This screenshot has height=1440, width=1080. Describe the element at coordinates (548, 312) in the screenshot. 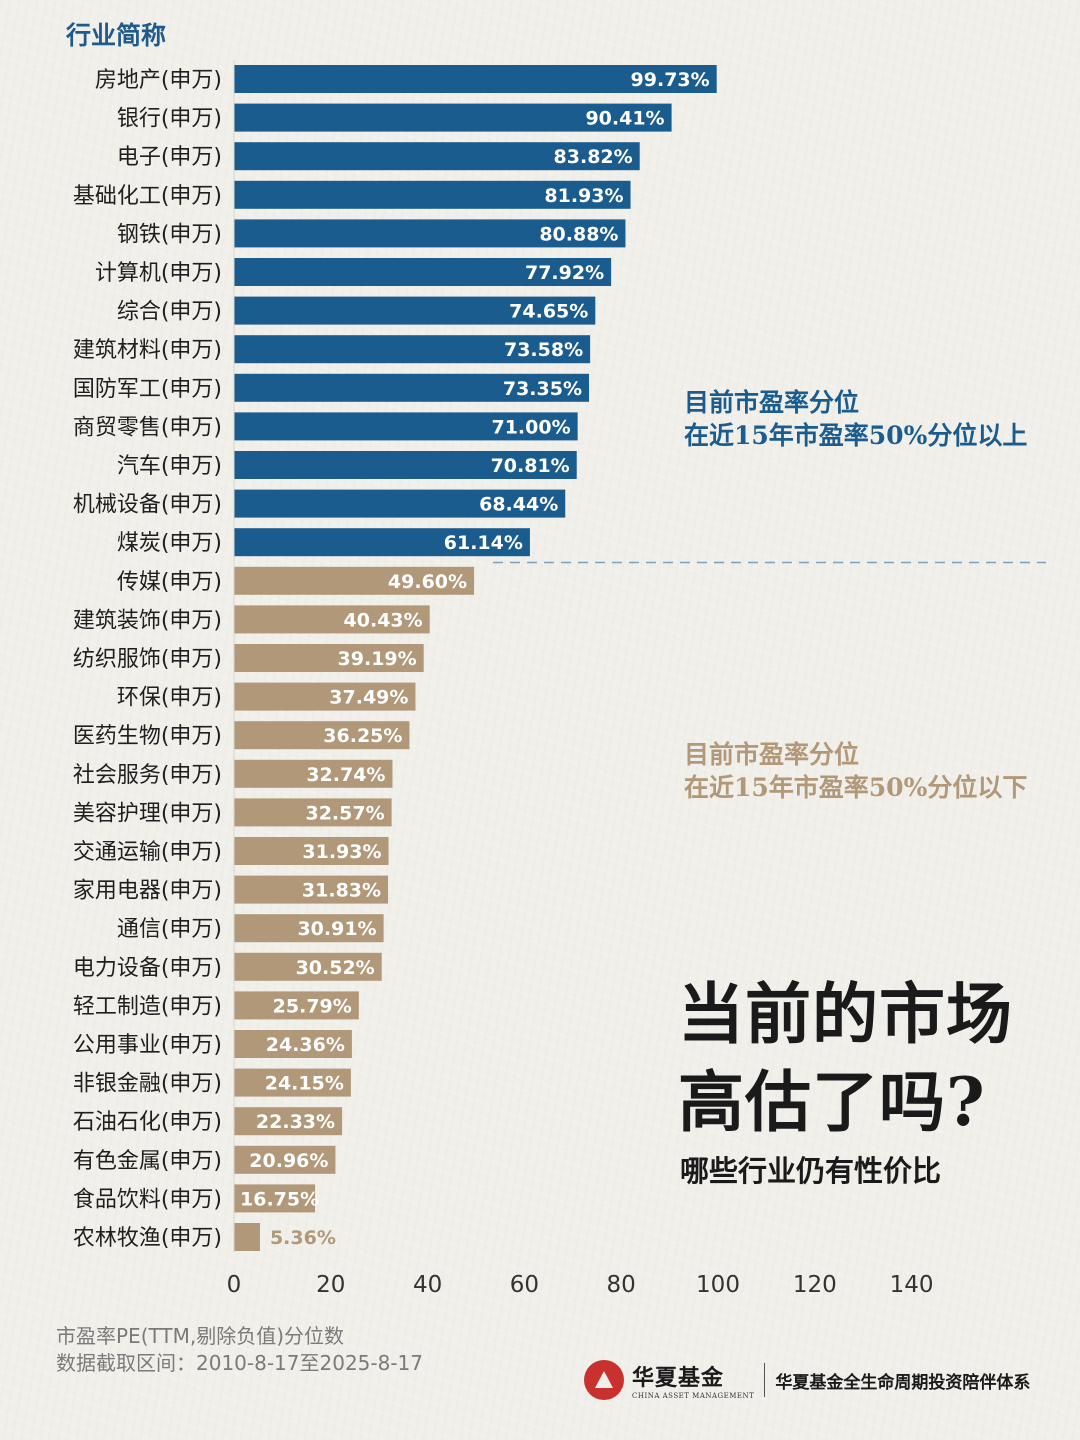

I see `value-label-7: 74.65%` at that location.